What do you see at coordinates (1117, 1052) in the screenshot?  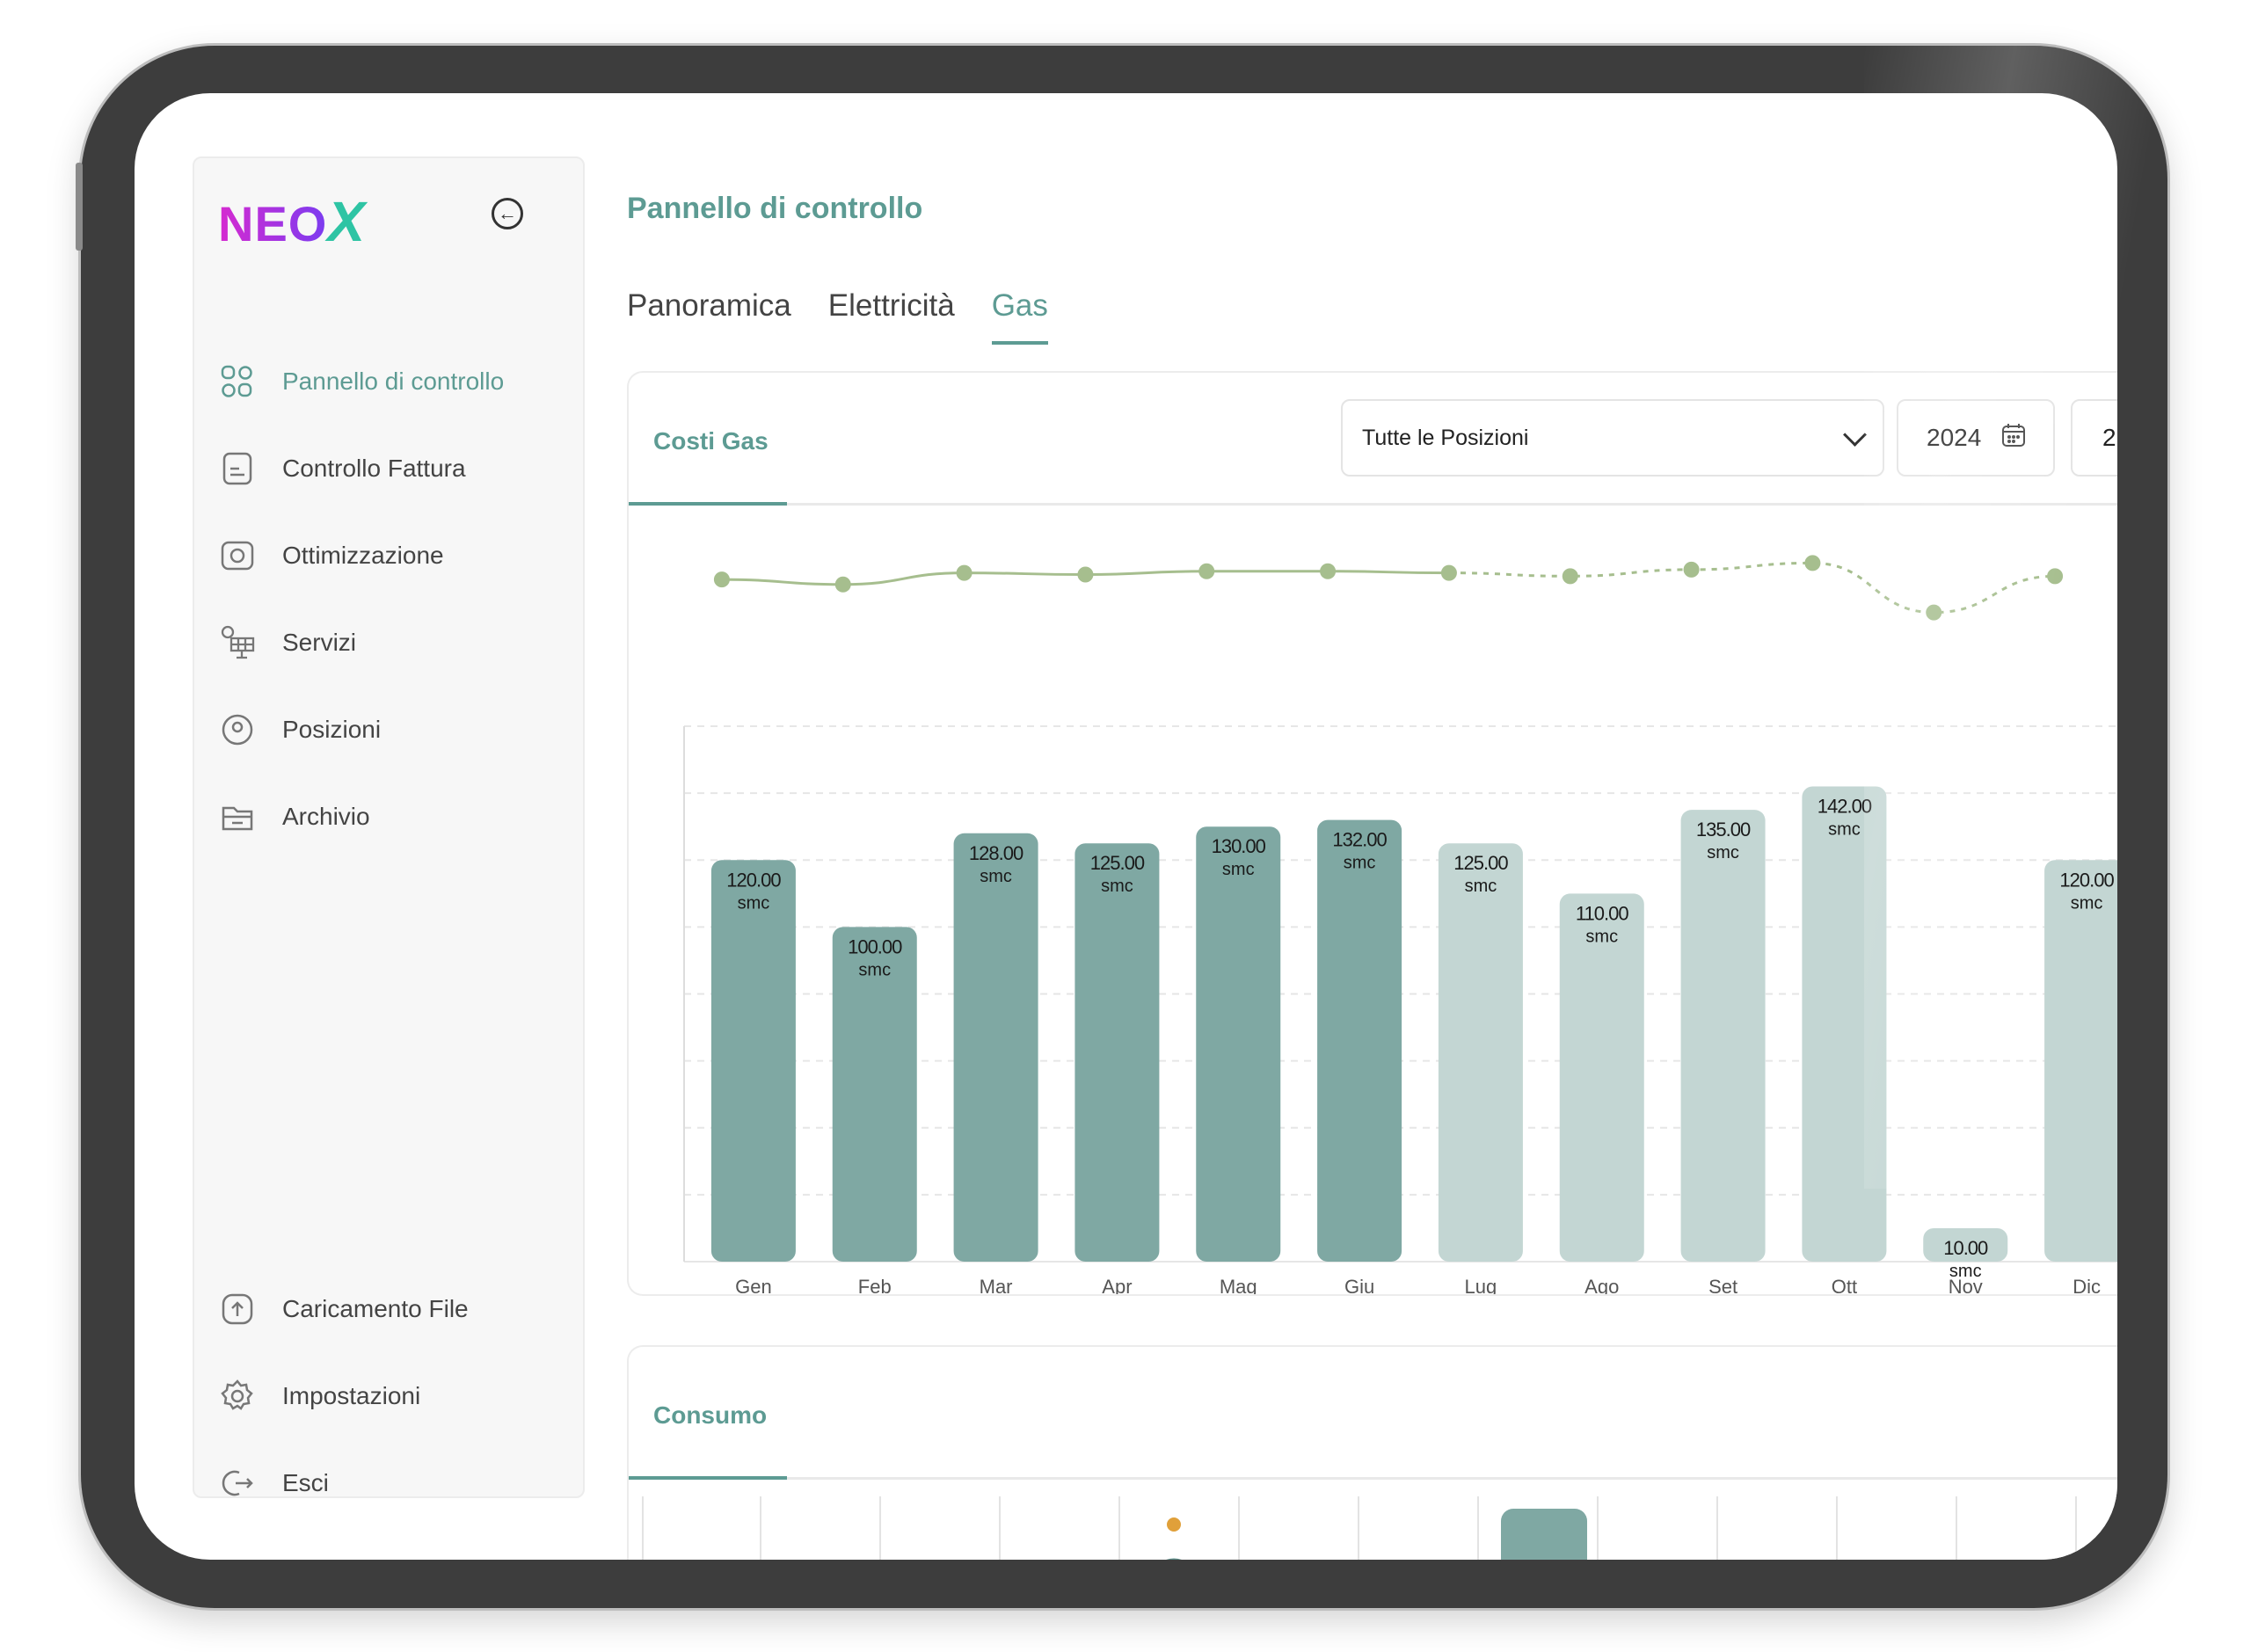 I see `bar-apr` at bounding box center [1117, 1052].